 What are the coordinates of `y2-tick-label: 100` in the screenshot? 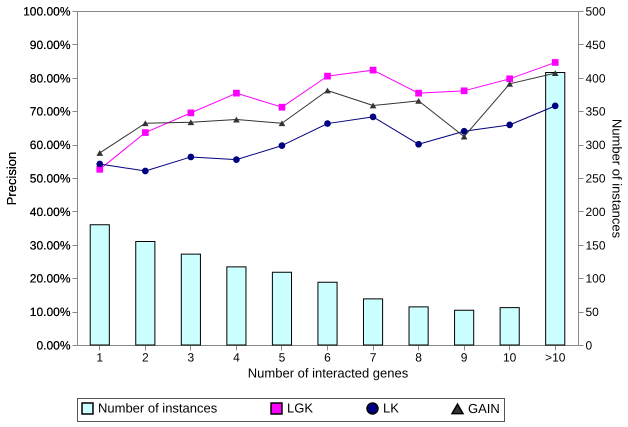 It's located at (596, 279).